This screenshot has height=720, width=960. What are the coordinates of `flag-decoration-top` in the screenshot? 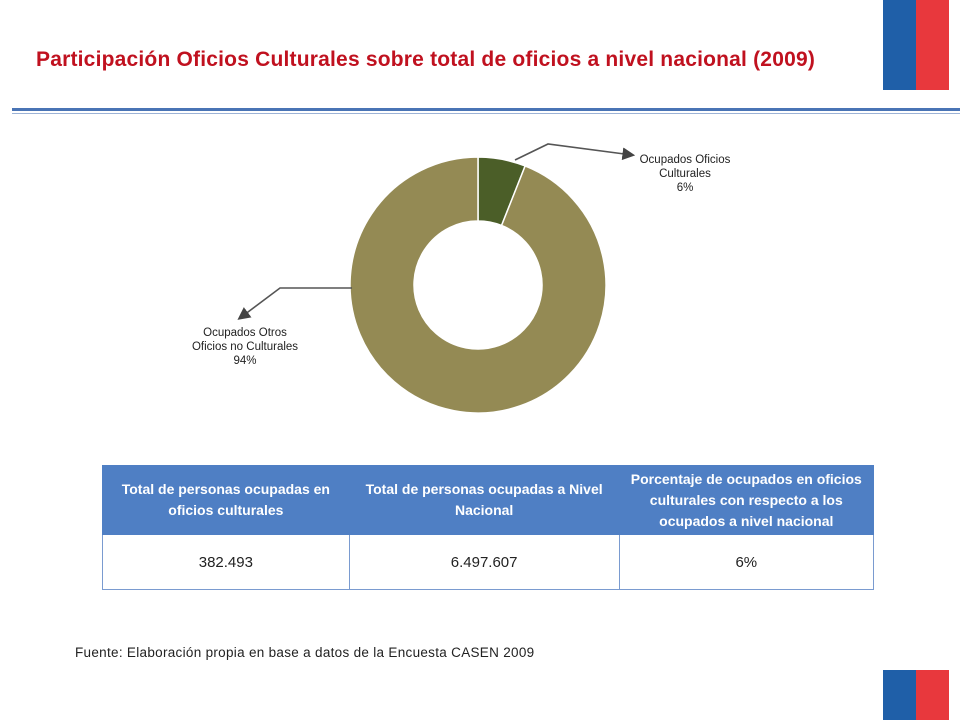 It's located at (916, 45).